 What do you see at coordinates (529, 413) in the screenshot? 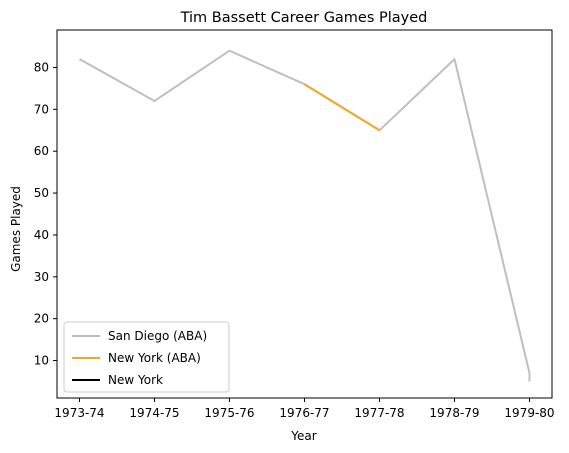
I see `x-tick-label: 1979-80` at bounding box center [529, 413].